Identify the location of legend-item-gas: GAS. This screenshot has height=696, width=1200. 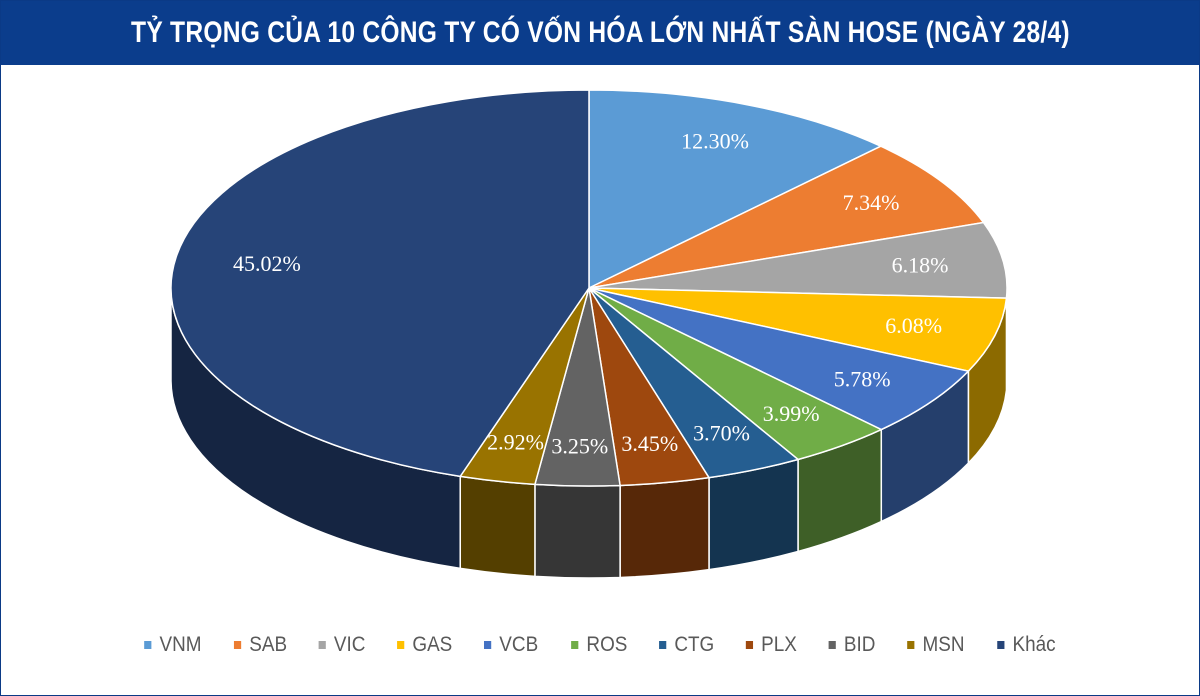
(424, 645).